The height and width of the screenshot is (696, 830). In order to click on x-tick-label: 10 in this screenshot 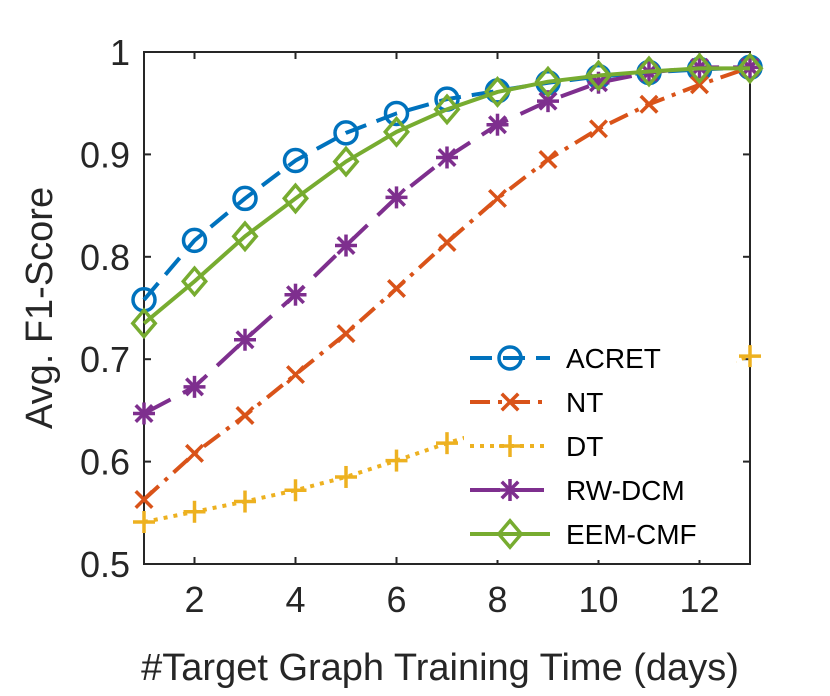, I will do `click(598, 599)`.